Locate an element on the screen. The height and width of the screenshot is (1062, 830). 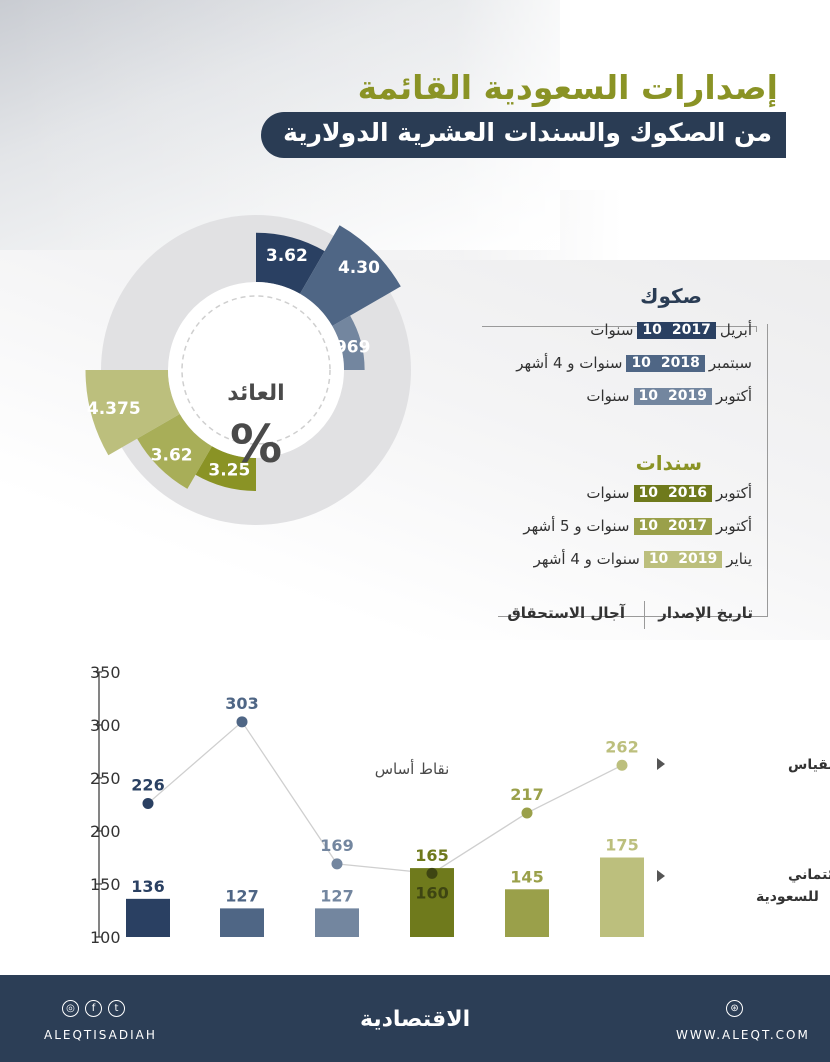
sukuk-title: صكوك is located at coordinates (671, 296).